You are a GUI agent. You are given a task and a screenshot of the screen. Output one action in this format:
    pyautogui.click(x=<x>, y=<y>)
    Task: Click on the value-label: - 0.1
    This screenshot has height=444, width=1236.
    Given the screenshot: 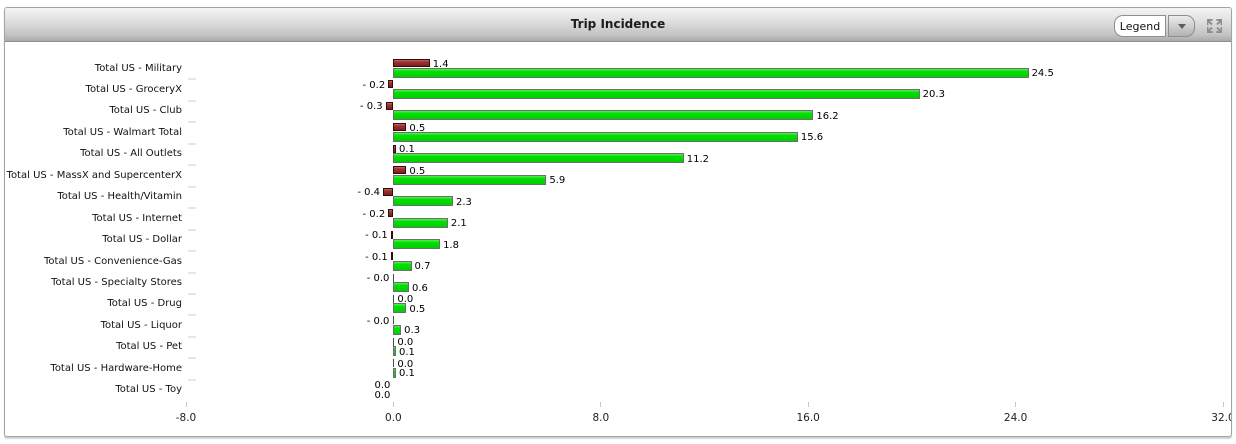 What is the action you would take?
    pyautogui.click(x=376, y=257)
    